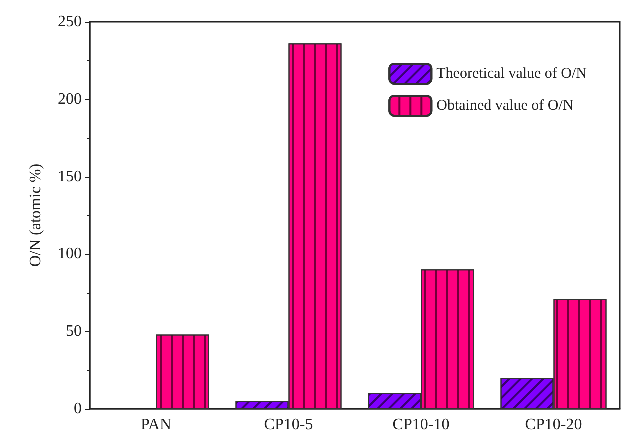 The width and height of the screenshot is (630, 446). What do you see at coordinates (70, 254) in the screenshot?
I see `y-tick-label: 100` at bounding box center [70, 254].